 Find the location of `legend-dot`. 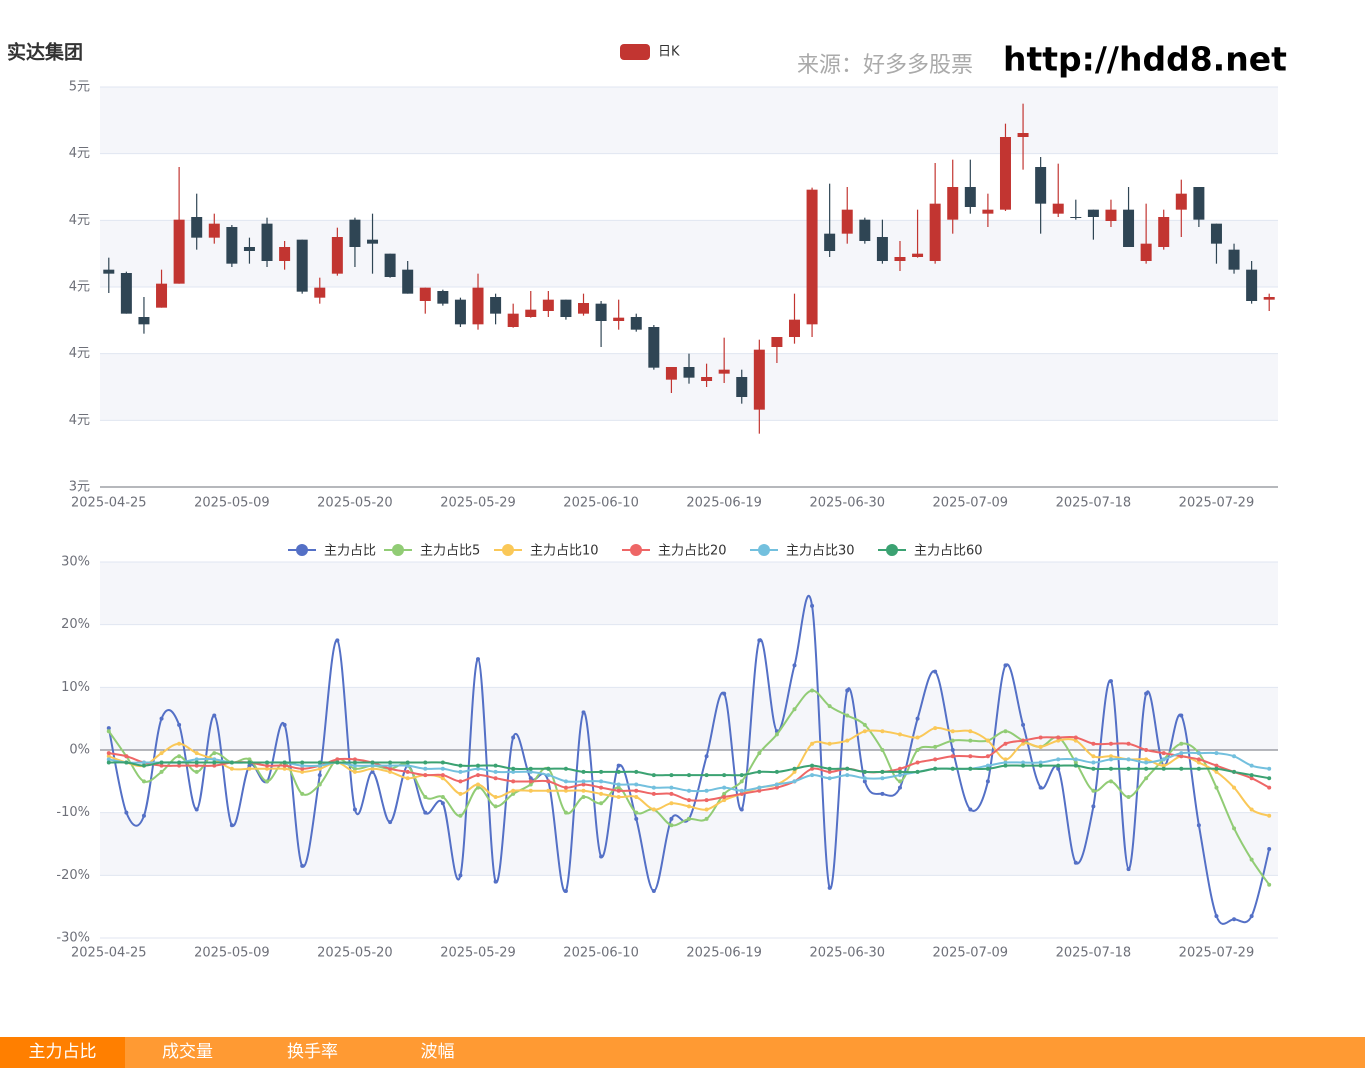

legend-dot is located at coordinates (764, 550).